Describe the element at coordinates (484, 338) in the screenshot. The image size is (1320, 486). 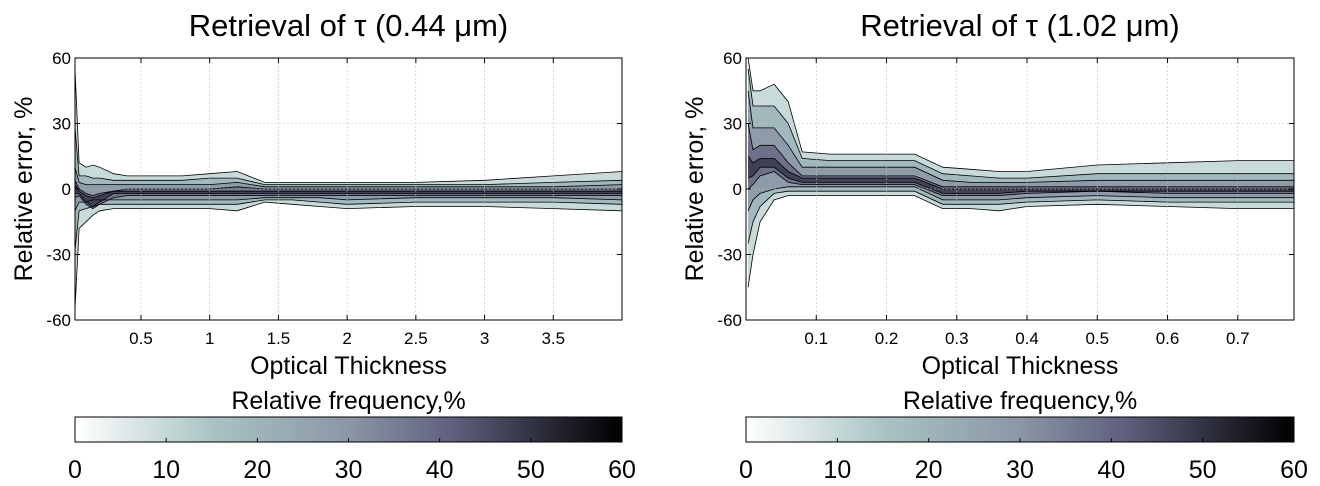
I see `x-tick-label: 3` at that location.